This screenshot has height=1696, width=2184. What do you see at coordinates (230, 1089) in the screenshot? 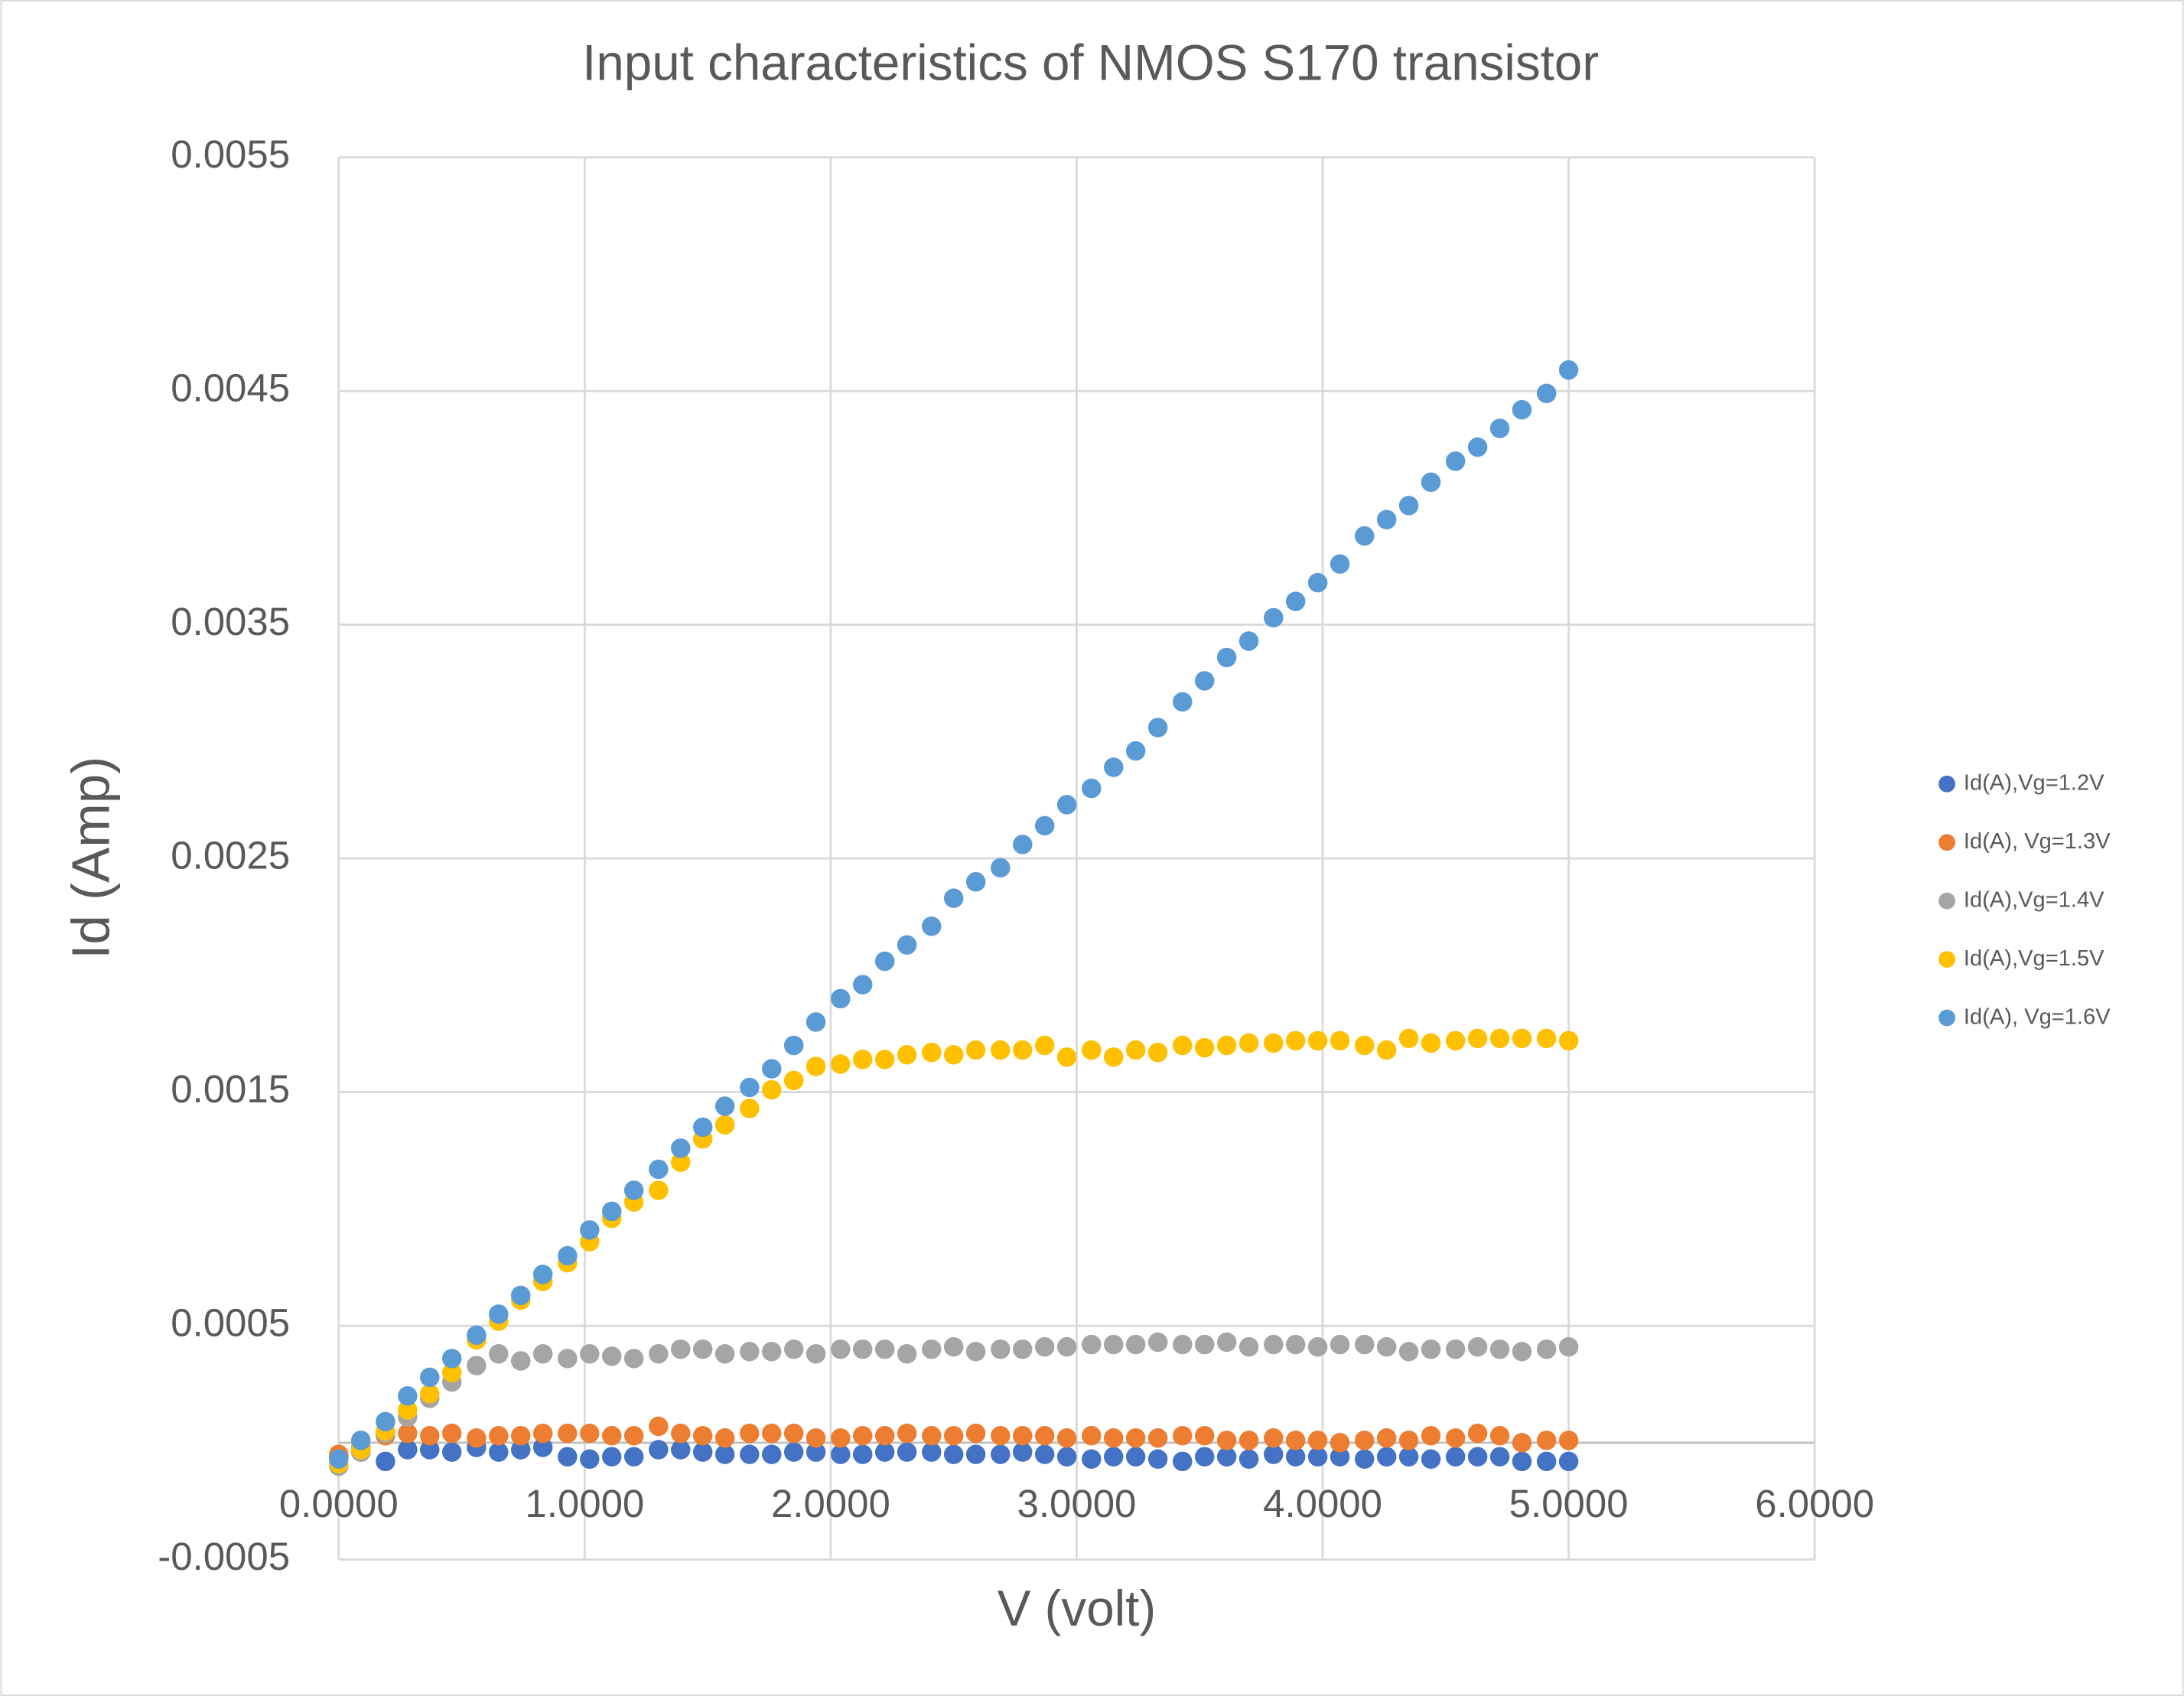
I see `y-tick-label: 0.0015` at bounding box center [230, 1089].